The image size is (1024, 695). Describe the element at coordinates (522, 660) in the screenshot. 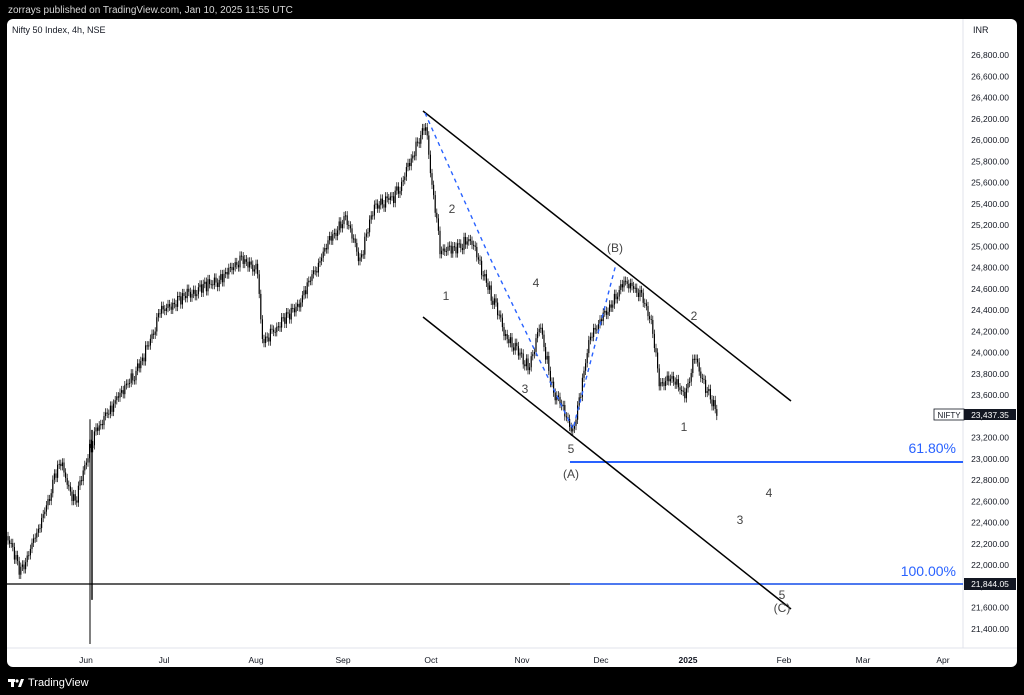

I see `time-tick-label: Nov` at that location.